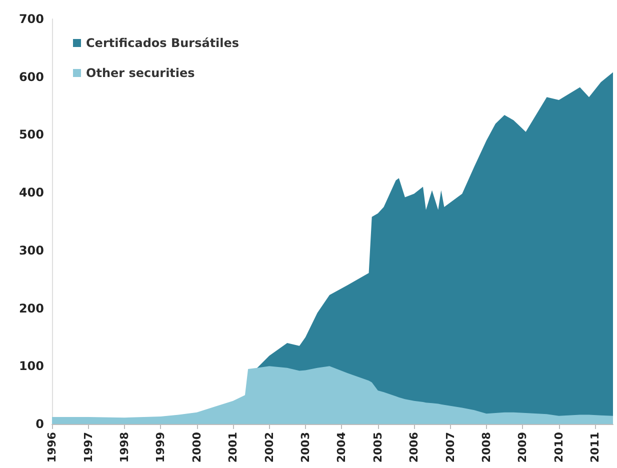  What do you see at coordinates (450, 447) in the screenshot?
I see `x-tick-label: 2007` at bounding box center [450, 447].